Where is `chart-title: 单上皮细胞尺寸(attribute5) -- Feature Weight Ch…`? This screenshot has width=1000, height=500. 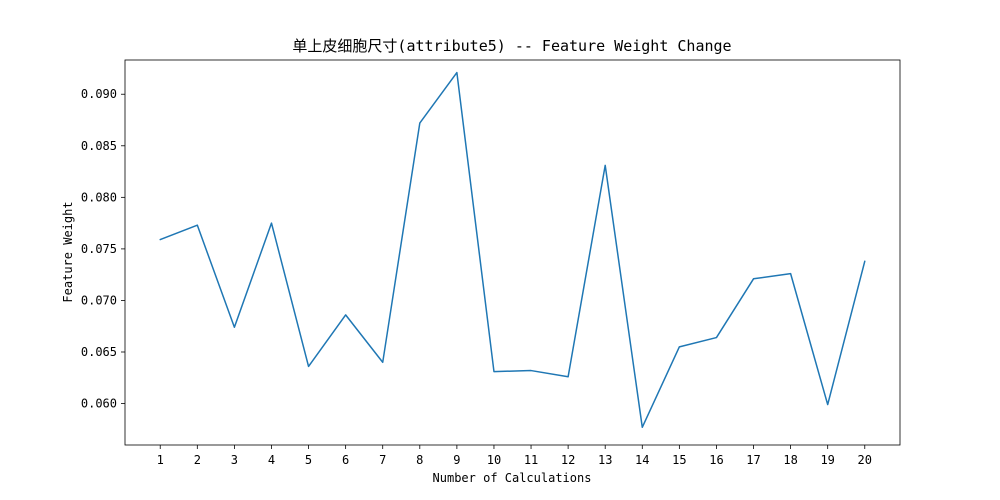
chart-title: 单上皮细胞尺寸(attribute5) -- Feature Weight Ch… is located at coordinates (511, 46).